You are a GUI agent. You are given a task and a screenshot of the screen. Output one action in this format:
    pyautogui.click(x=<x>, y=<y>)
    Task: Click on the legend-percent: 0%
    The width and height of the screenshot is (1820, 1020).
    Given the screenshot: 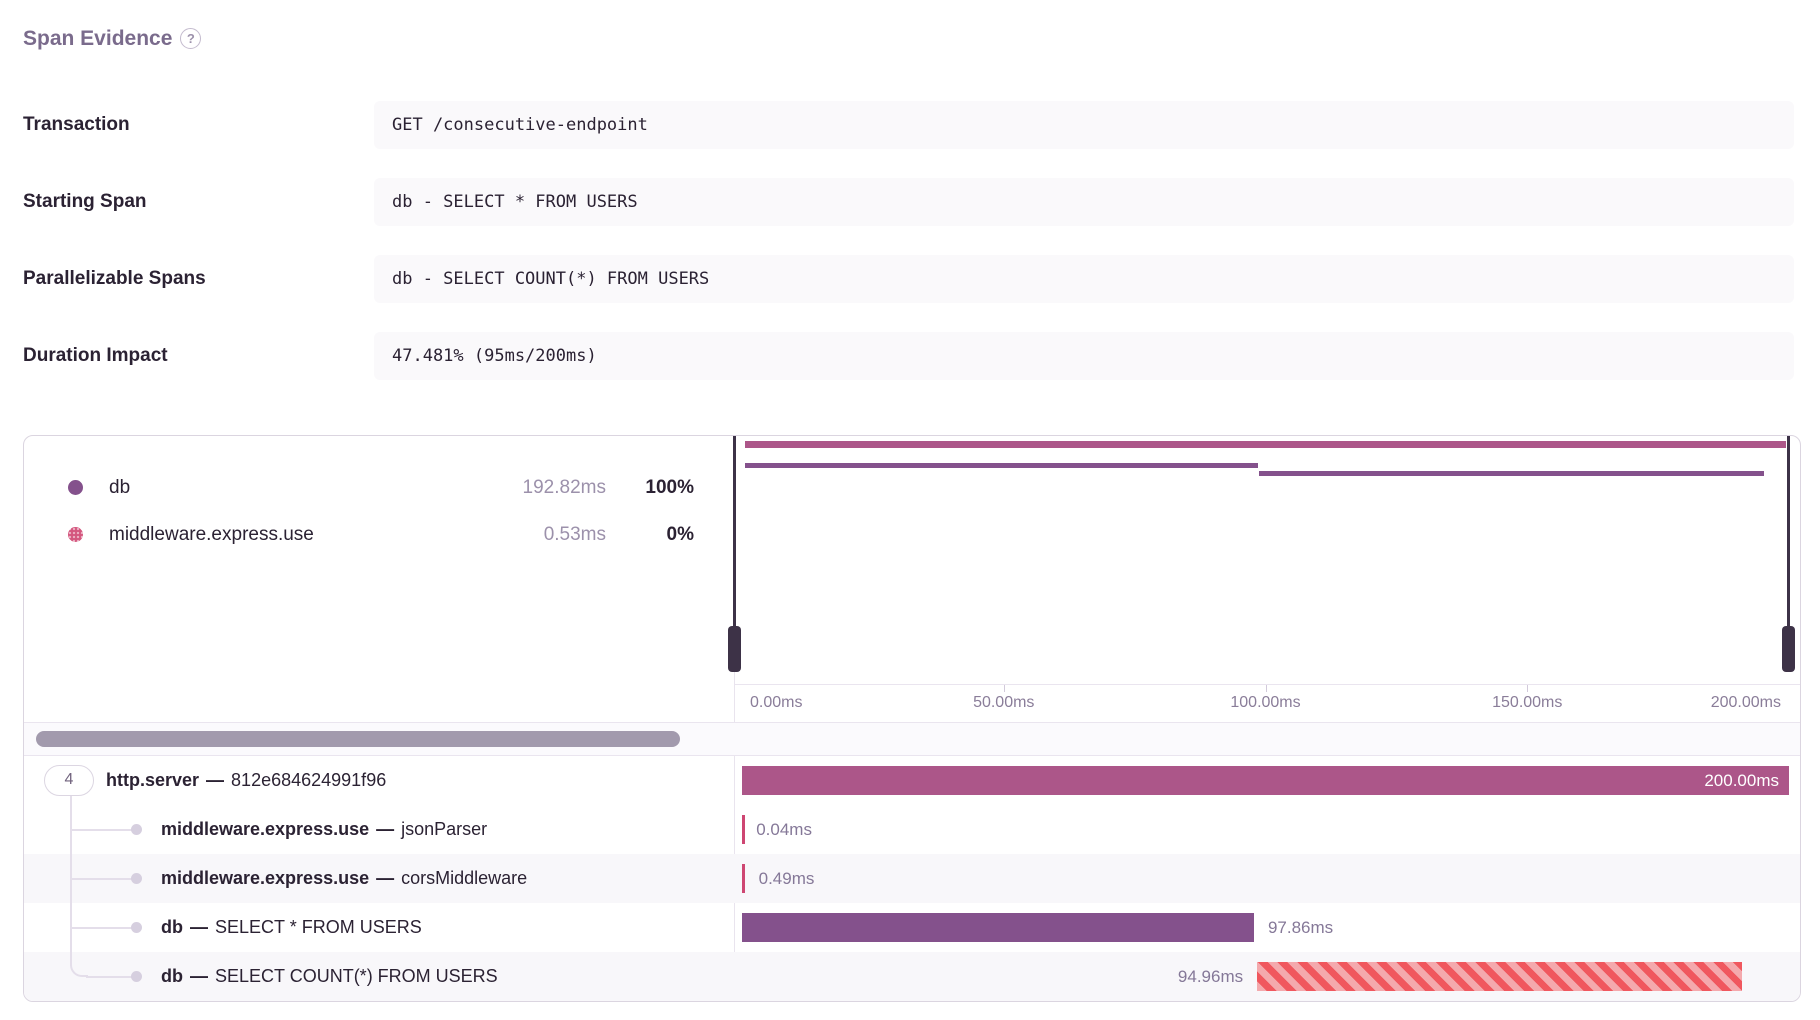 What is the action you would take?
    pyautogui.click(x=680, y=534)
    